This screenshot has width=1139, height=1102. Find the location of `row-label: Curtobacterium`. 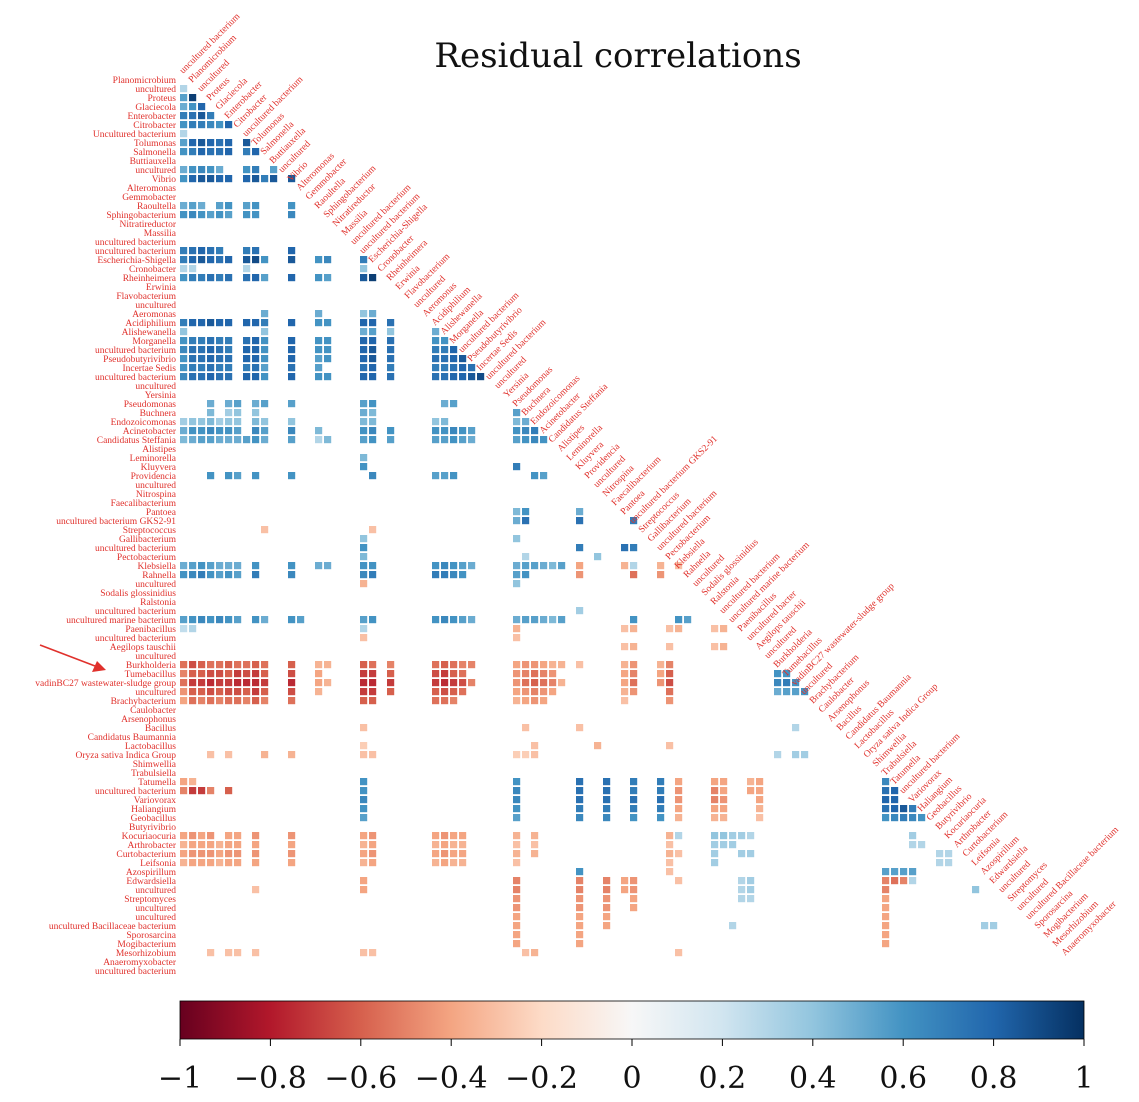

row-label: Curtobacterium is located at coordinates (146, 855).